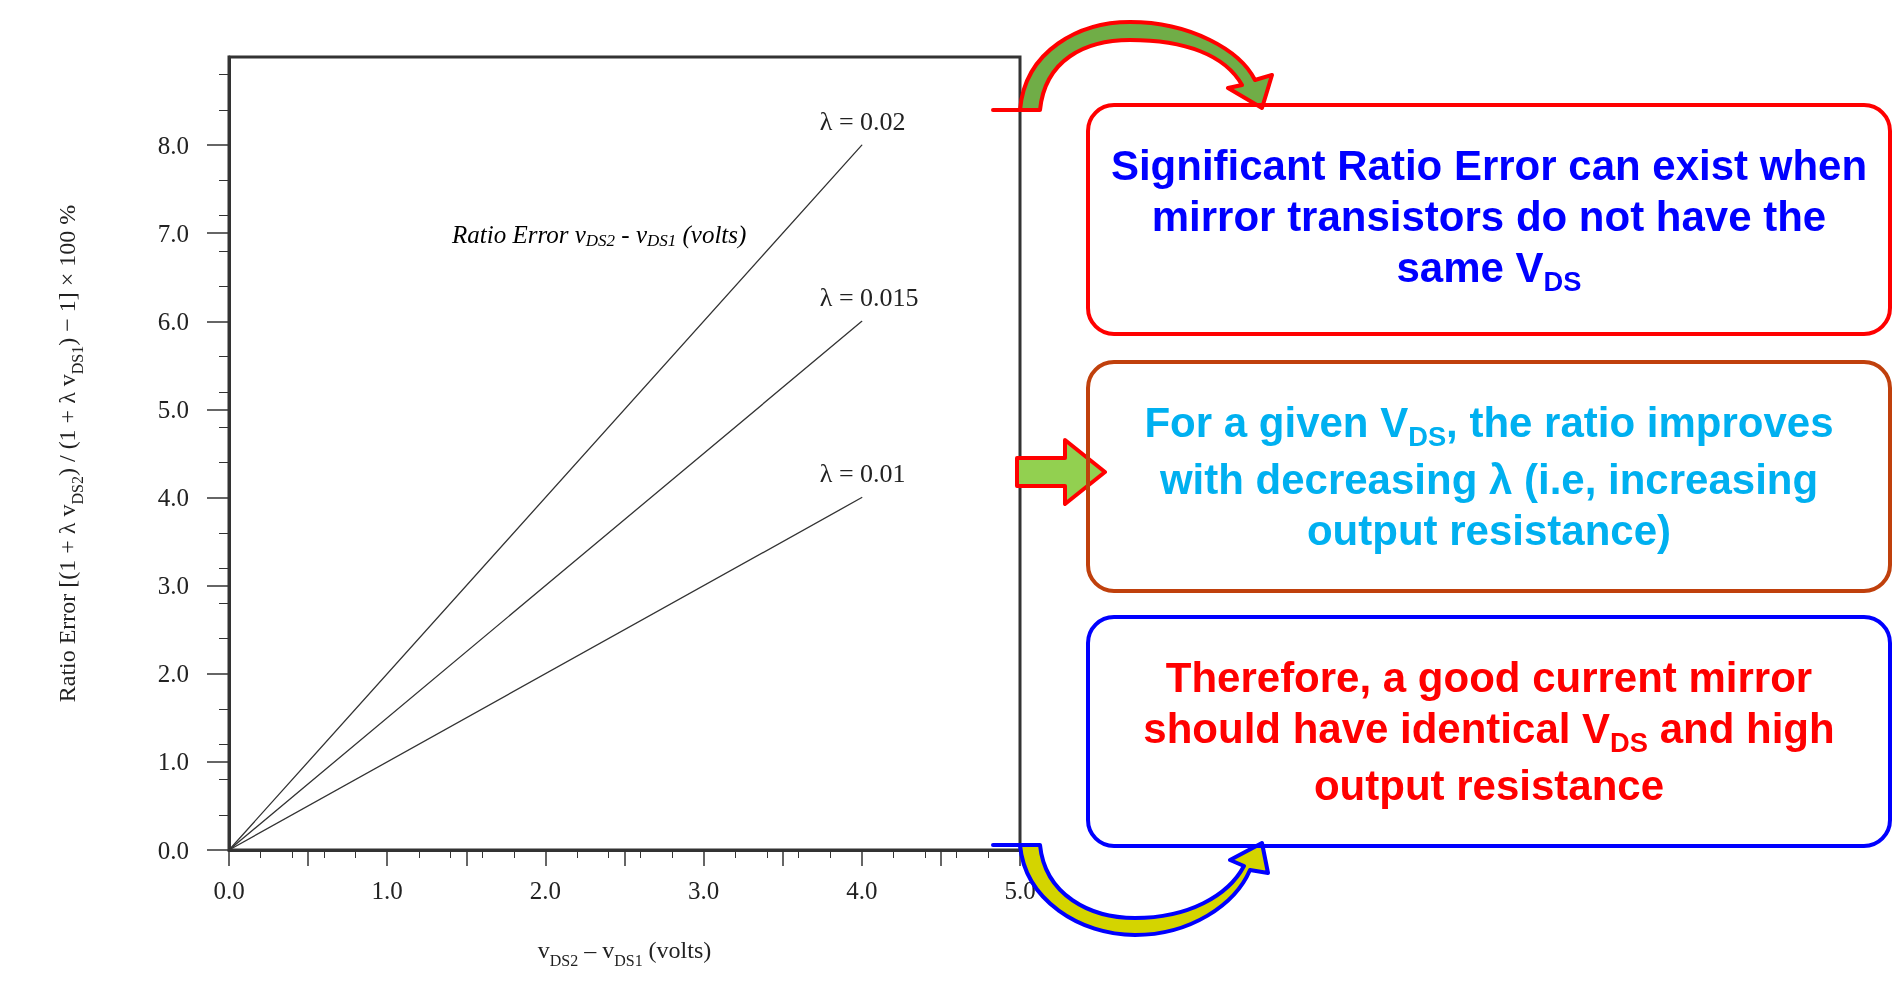 The width and height of the screenshot is (1901, 990). Describe the element at coordinates (229, 890) in the screenshot. I see `x-tick-label: 0.0` at that location.